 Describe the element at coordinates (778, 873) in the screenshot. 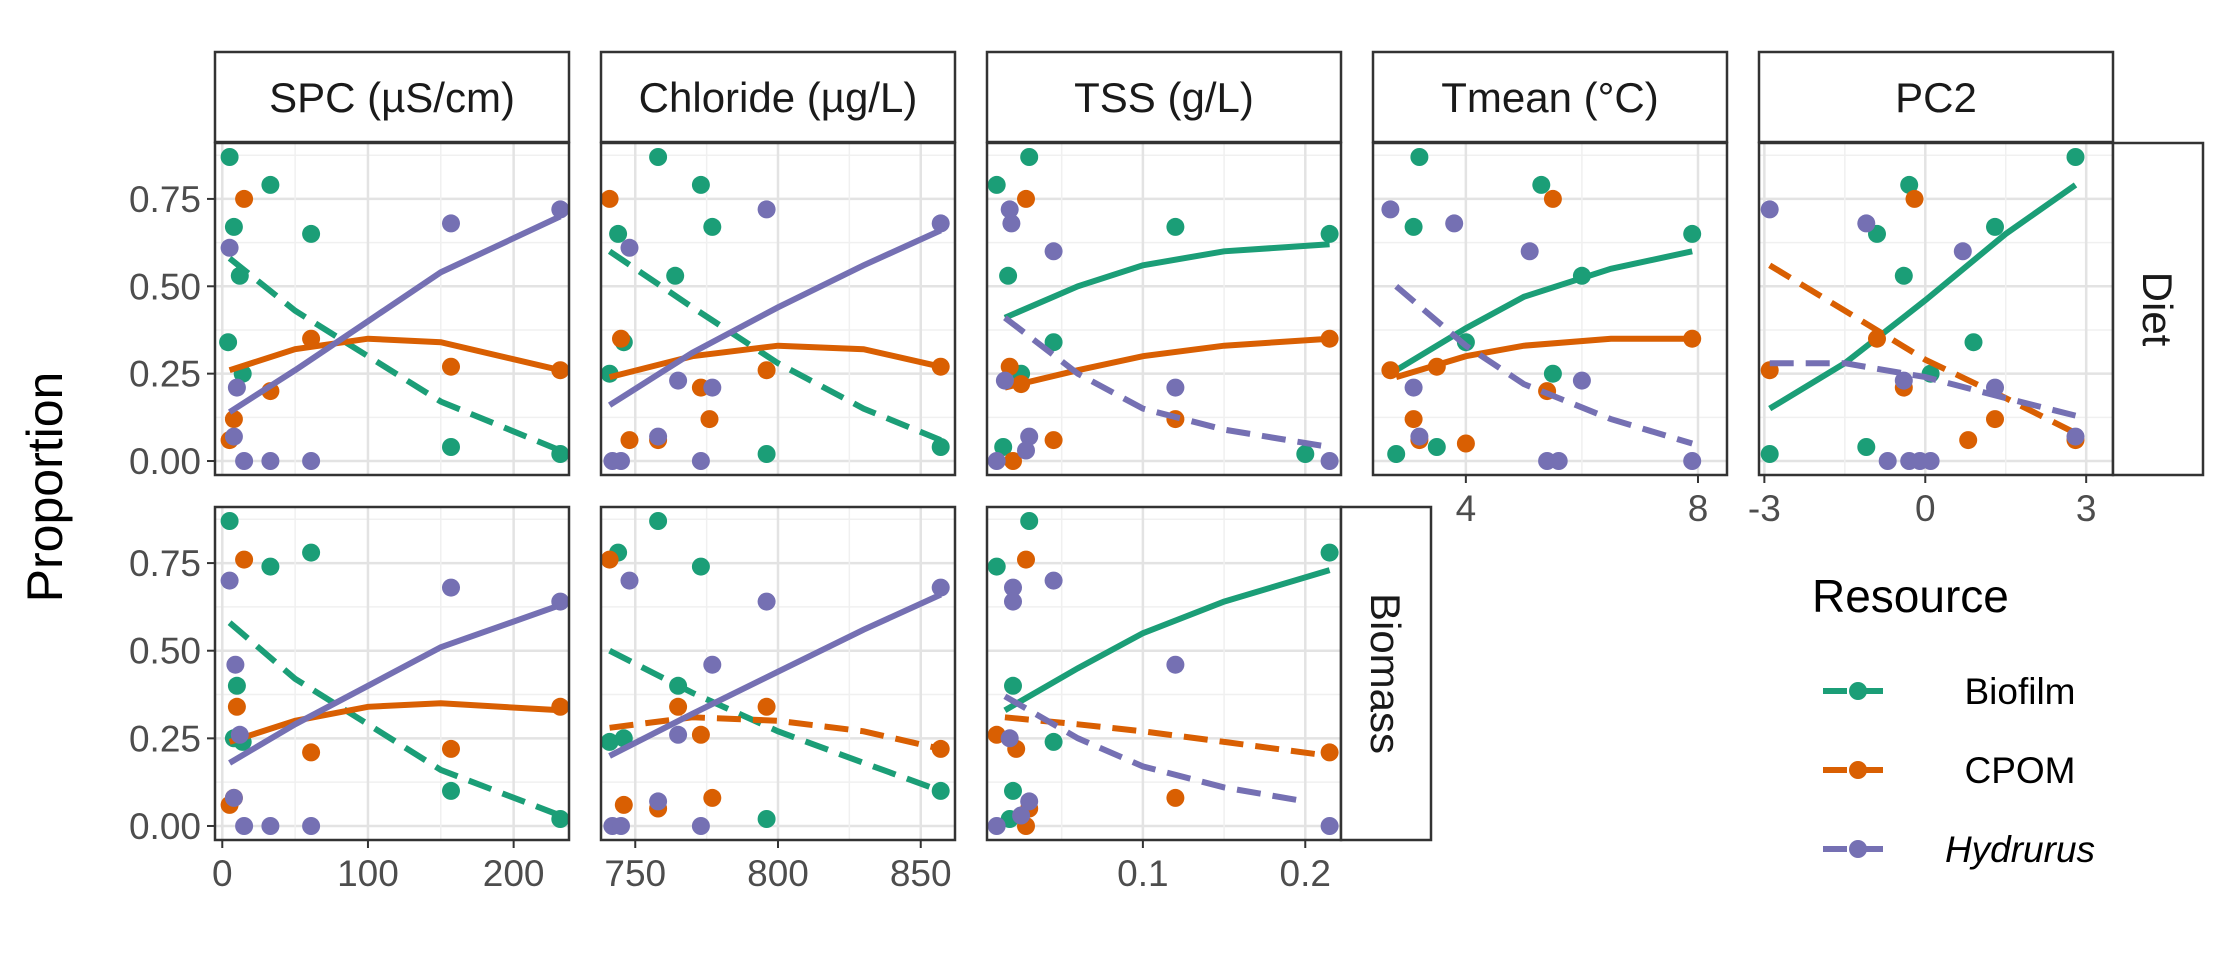

I see `x-tick-label: 800` at that location.